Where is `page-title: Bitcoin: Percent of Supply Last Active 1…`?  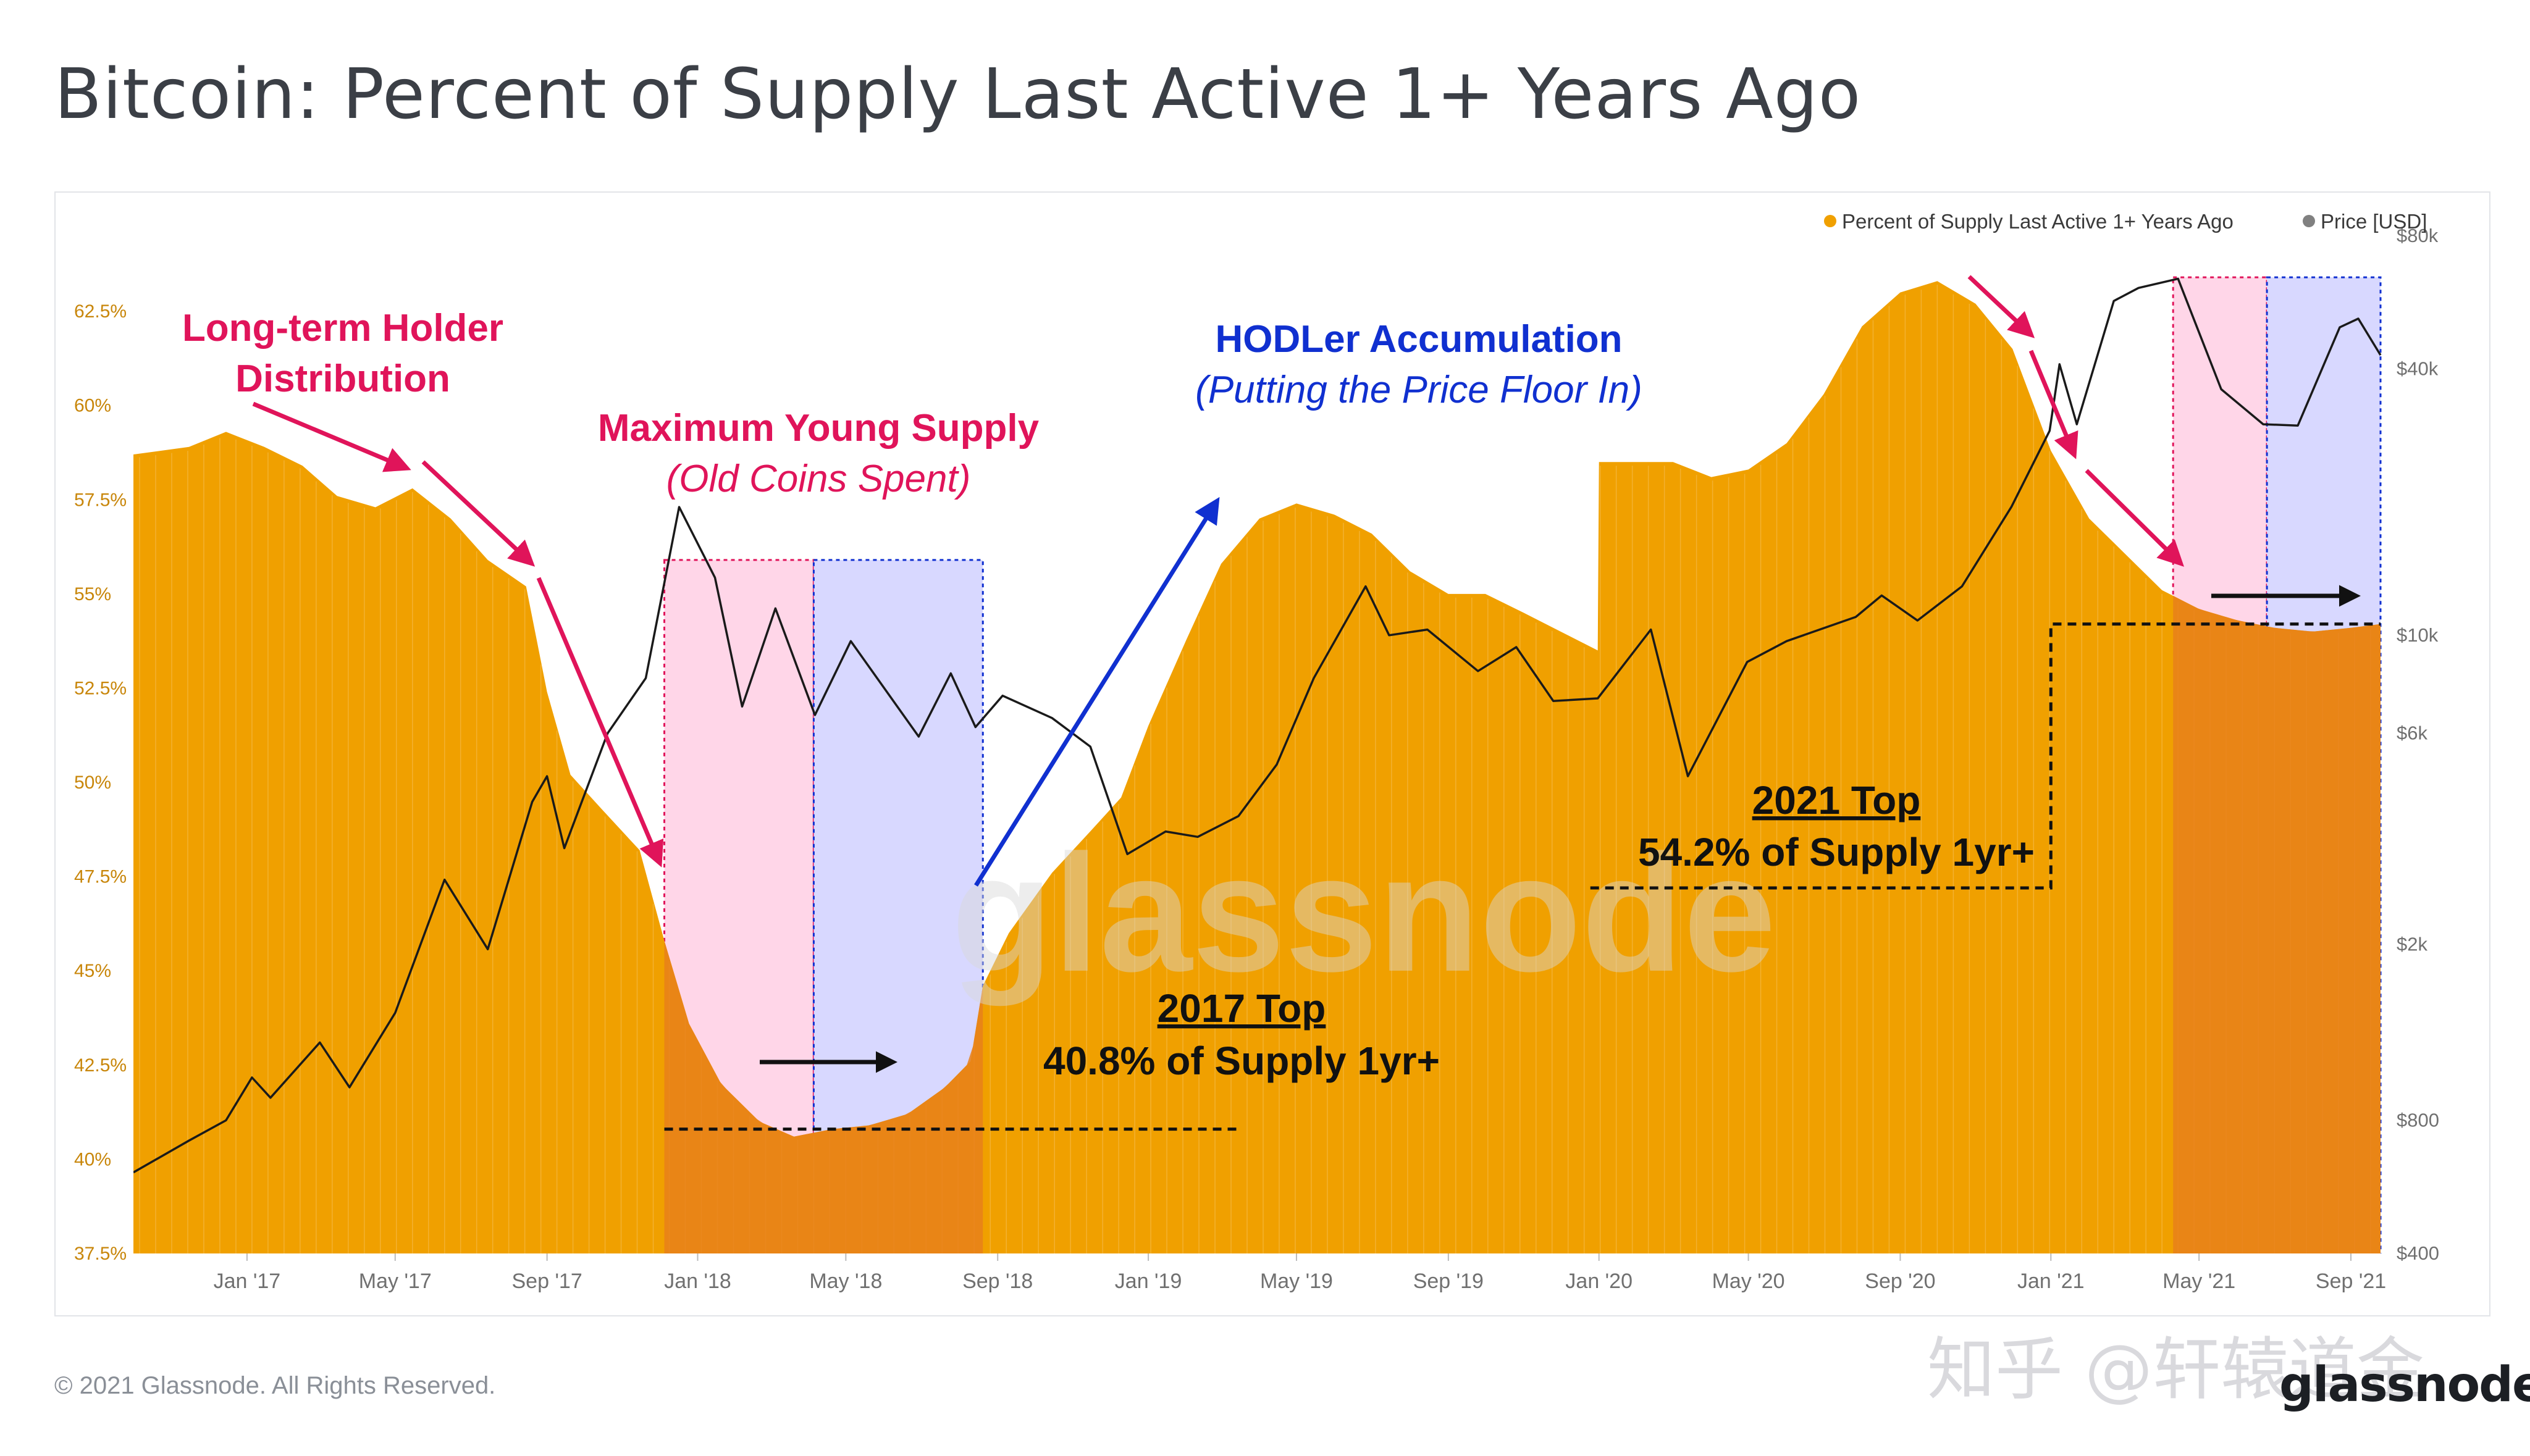
page-title: Bitcoin: Percent of Supply Last Active 1… is located at coordinates (958, 94).